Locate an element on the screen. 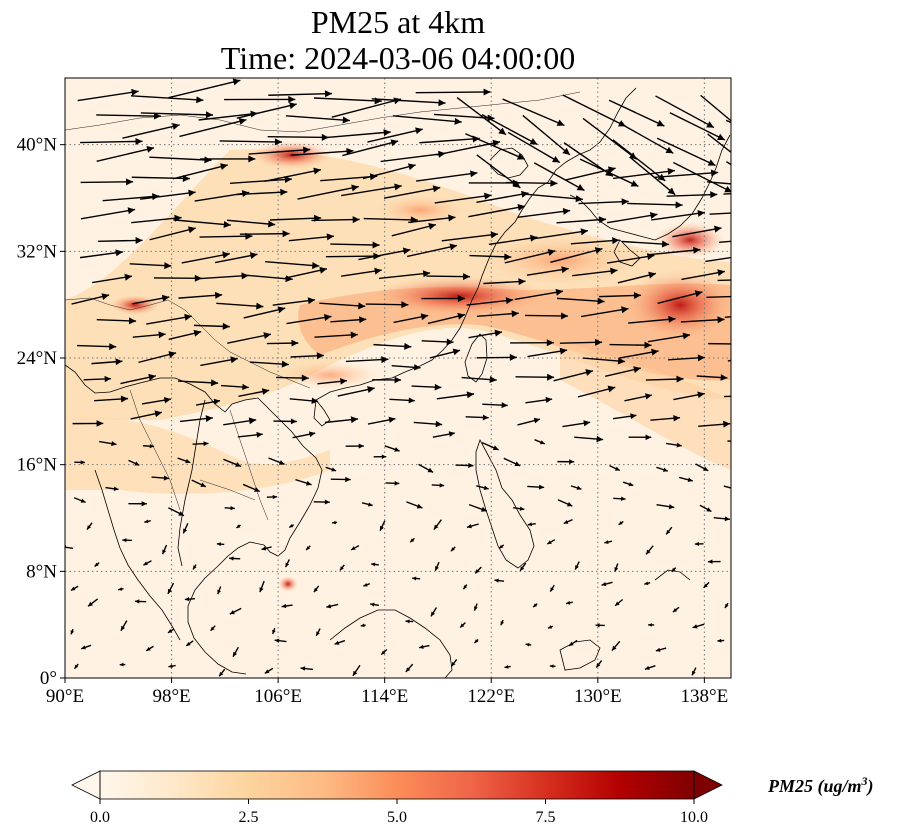  pm25-hotspot-himalaya is located at coordinates (135, 305).